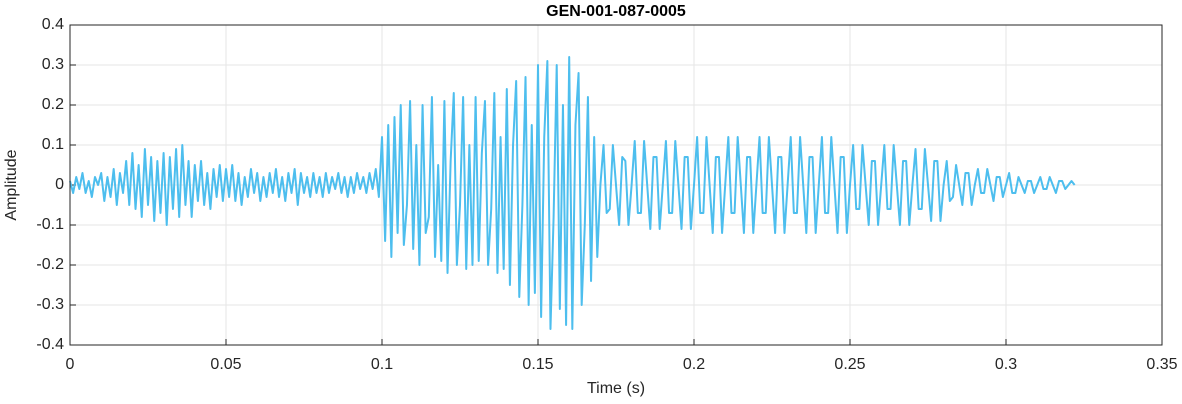 Image resolution: width=1182 pixels, height=404 pixels. What do you see at coordinates (53, 24) in the screenshot?
I see `y-tick-label: 0.4` at bounding box center [53, 24].